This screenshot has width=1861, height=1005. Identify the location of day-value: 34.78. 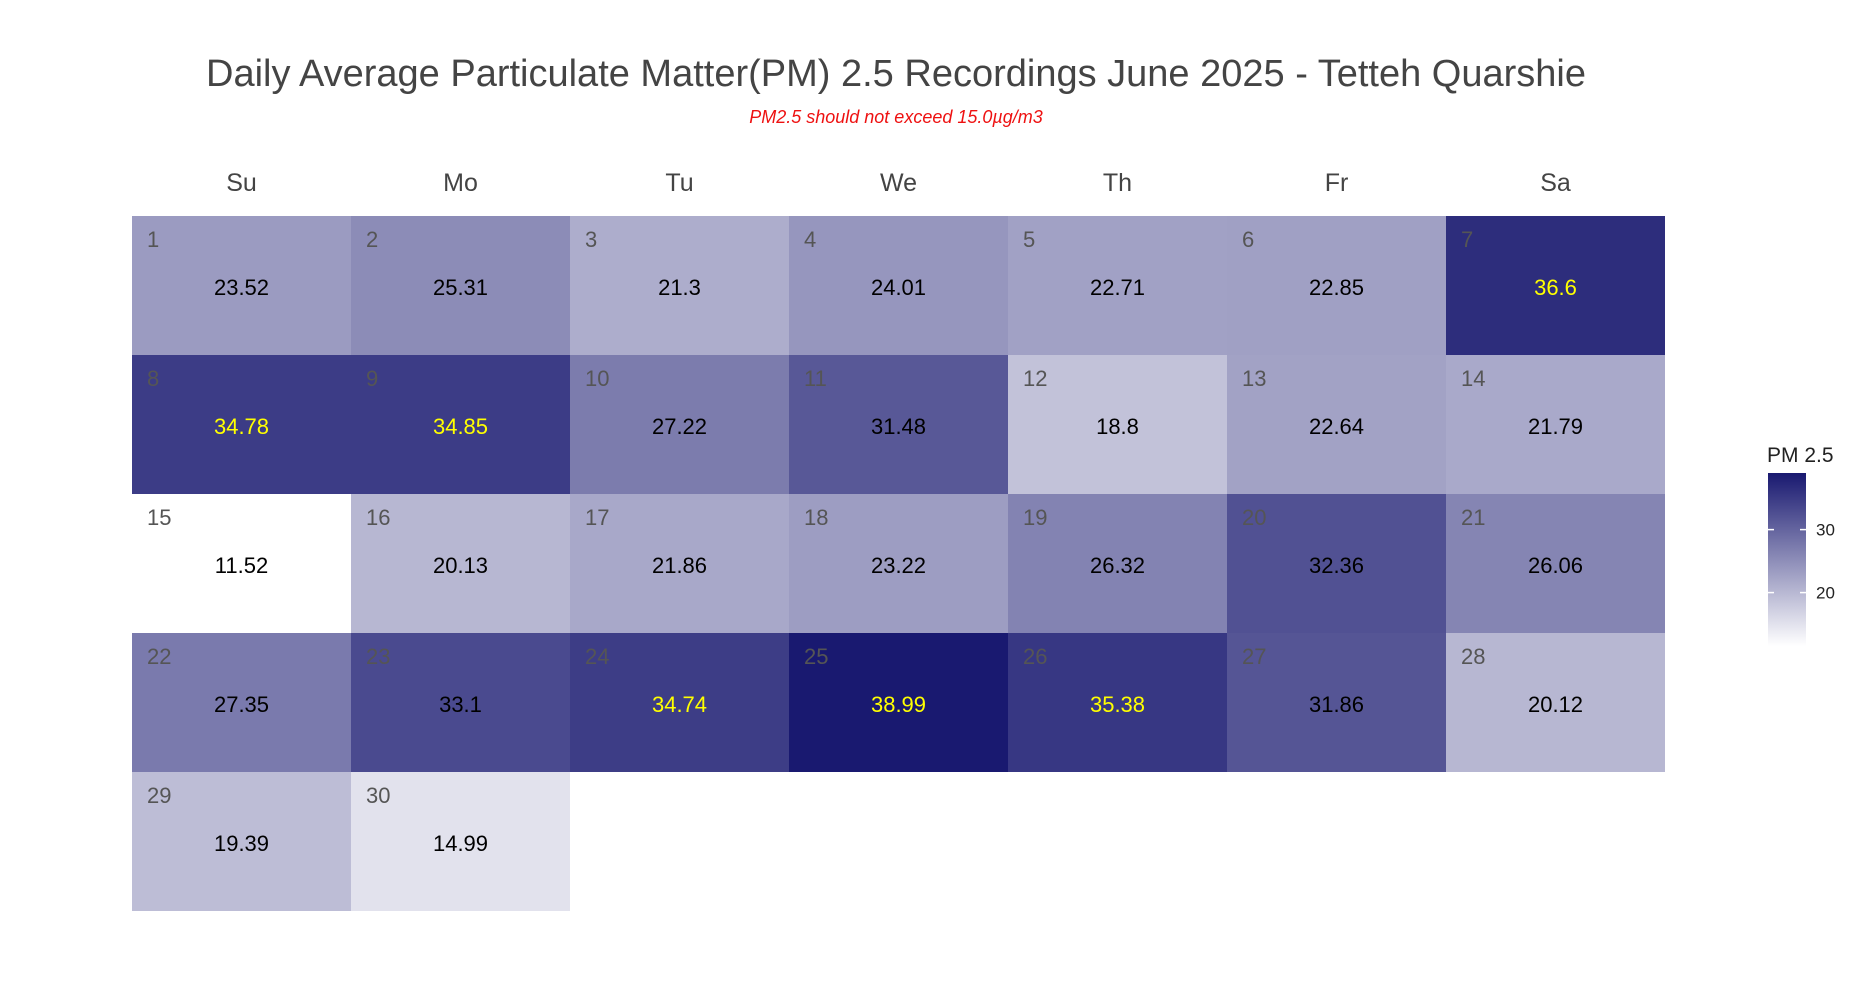
(241, 426).